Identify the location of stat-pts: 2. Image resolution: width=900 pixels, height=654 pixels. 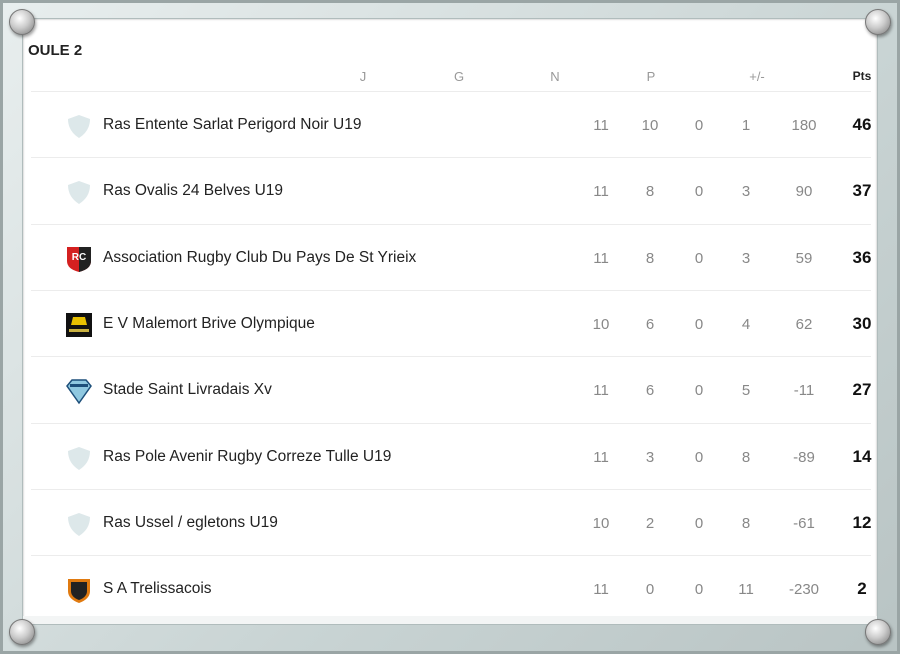
(862, 589).